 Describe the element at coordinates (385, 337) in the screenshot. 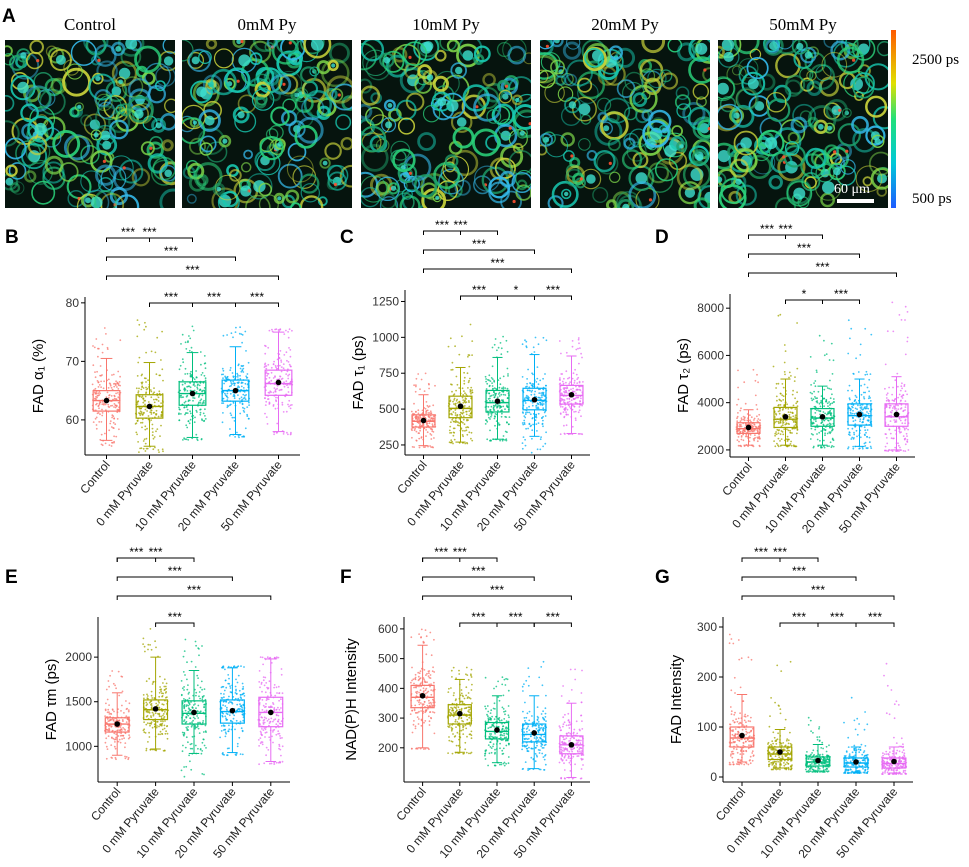

I see `y-tick-label: 1000` at that location.